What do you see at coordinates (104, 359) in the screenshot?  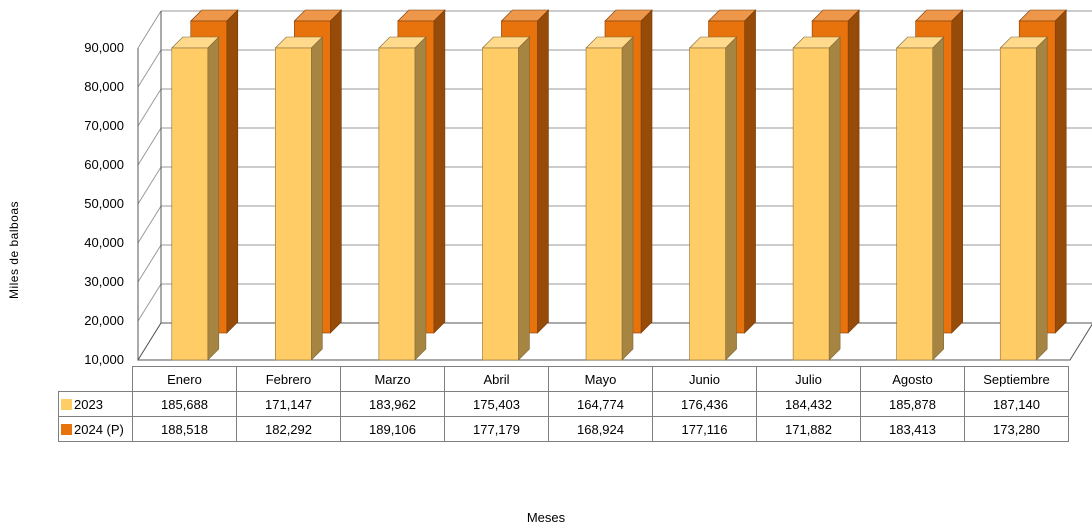 I see `y-tick-label: 10,000` at bounding box center [104, 359].